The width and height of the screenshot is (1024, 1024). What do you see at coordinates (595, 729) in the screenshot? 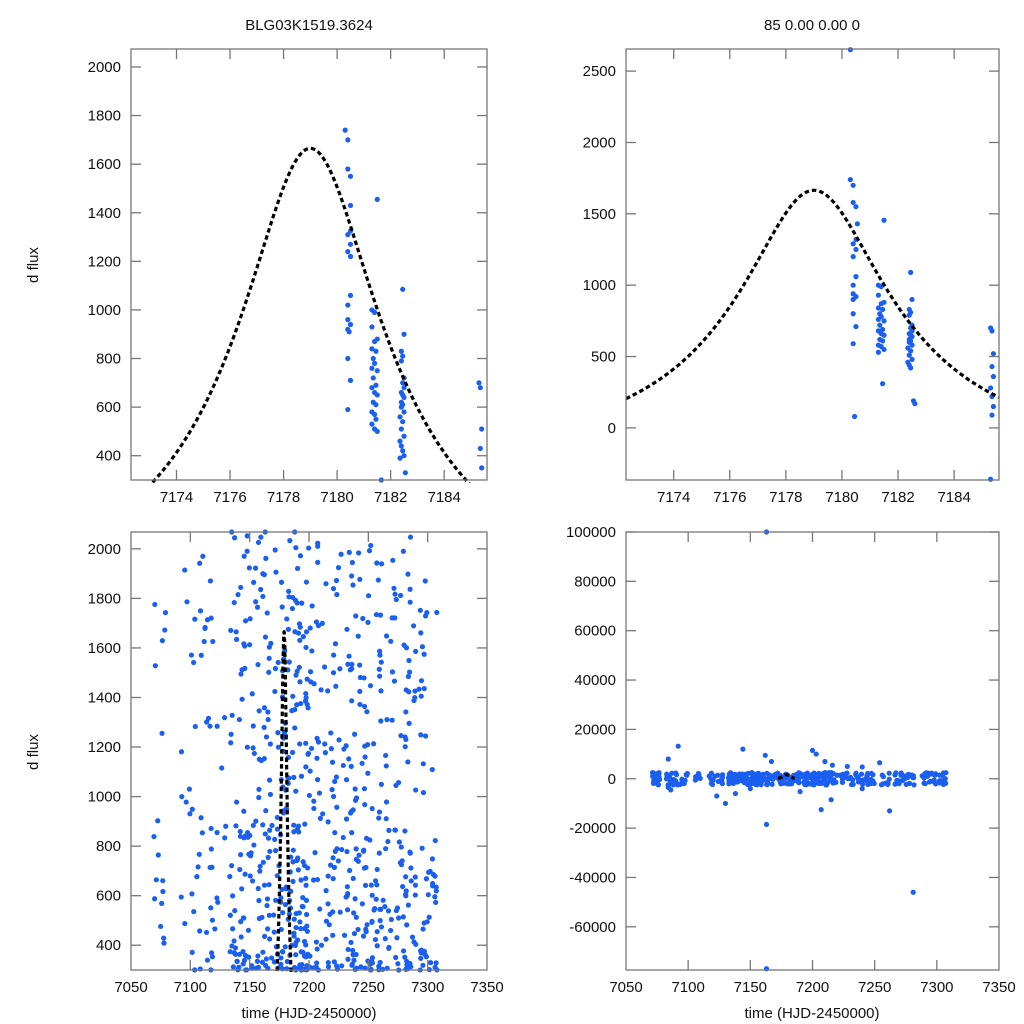
I see `y-tick-label: 20000` at bounding box center [595, 729].